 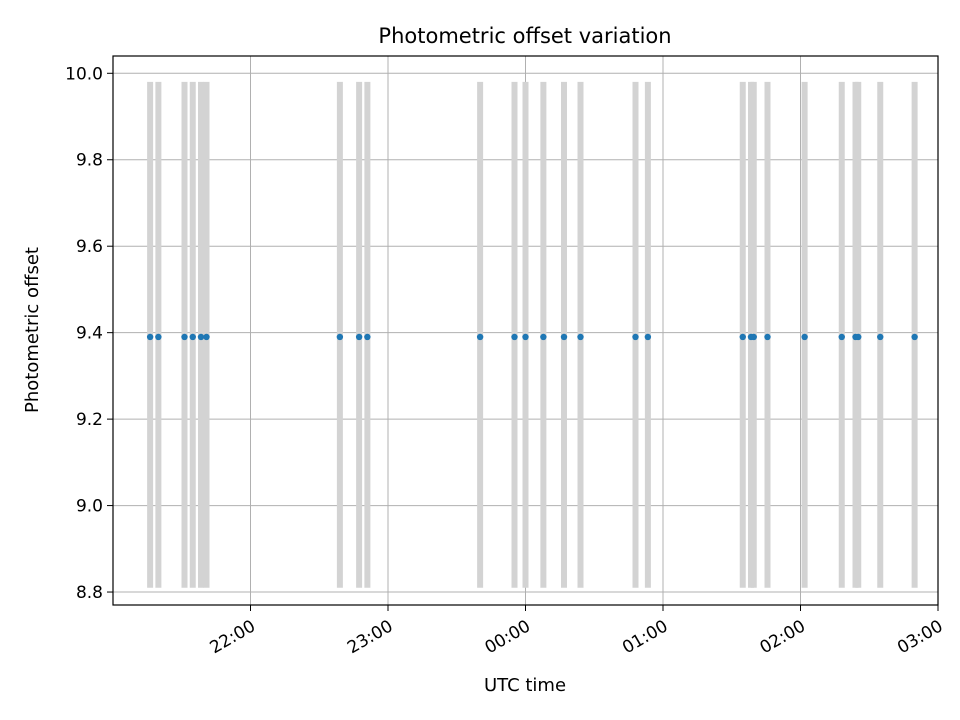 What do you see at coordinates (32, 330) in the screenshot?
I see `y-axis-label: Photometric offset` at bounding box center [32, 330].